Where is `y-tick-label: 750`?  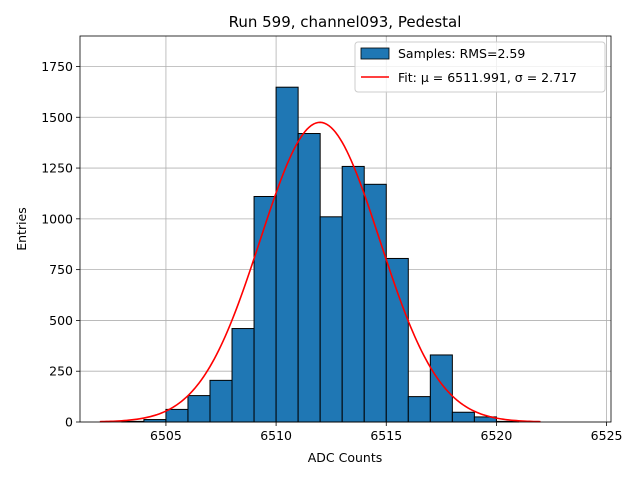 y-tick-label: 750 is located at coordinates (61, 269).